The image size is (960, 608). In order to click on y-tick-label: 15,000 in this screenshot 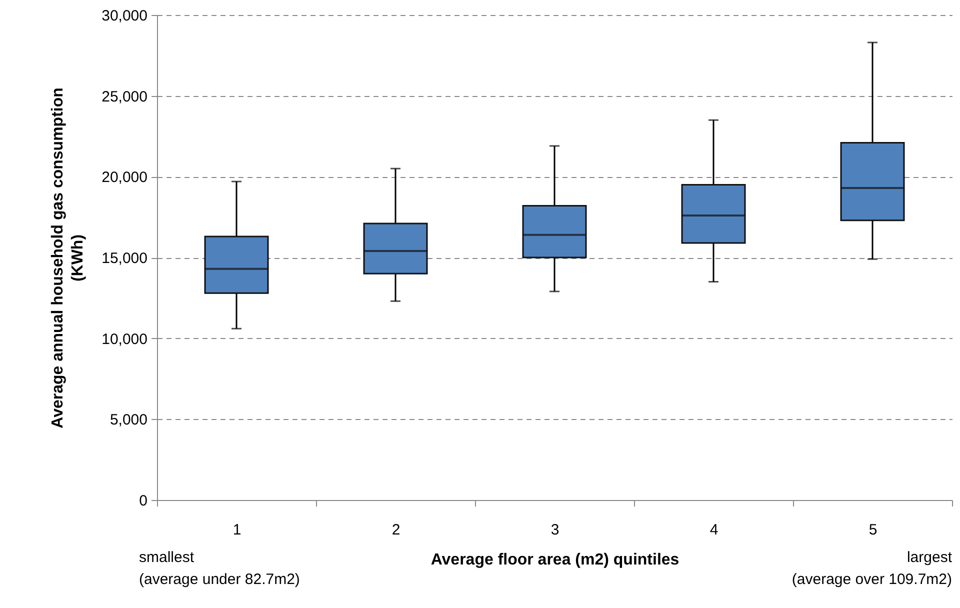, I will do `click(125, 258)`.